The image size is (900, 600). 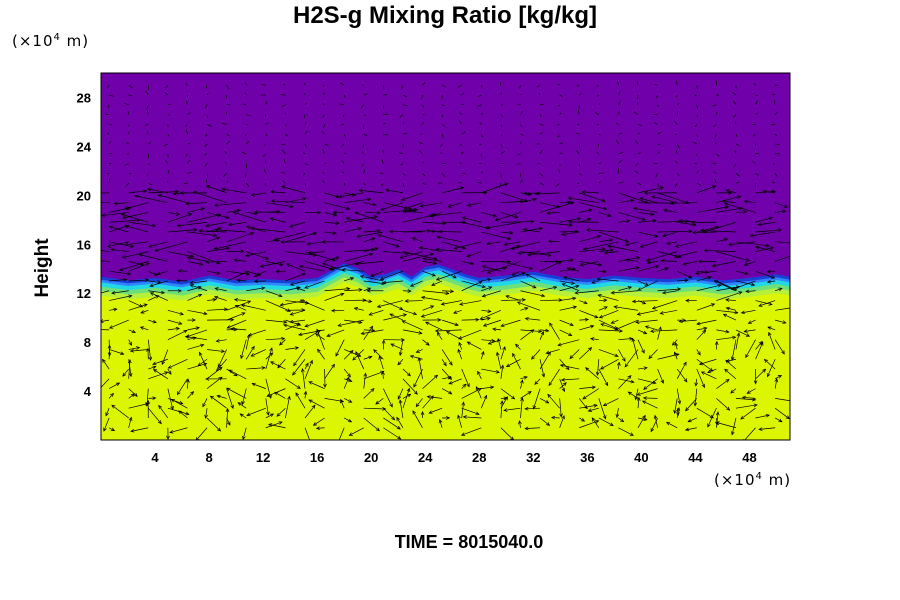 What do you see at coordinates (469, 542) in the screenshot?
I see `time-label: TIME = 8015040.0` at bounding box center [469, 542].